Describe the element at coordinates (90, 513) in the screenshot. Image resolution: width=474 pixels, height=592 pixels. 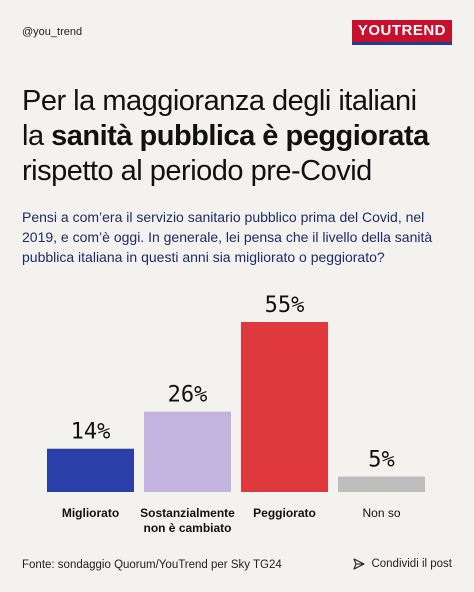
I see `category-label-1: Migliorato` at that location.